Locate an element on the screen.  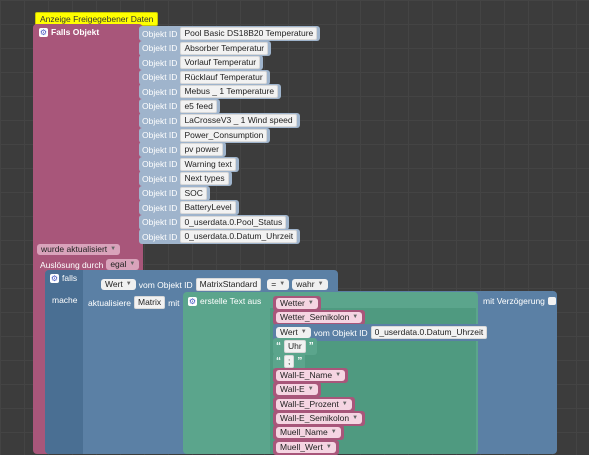
trigger-header is located at coordinates (87, 135).